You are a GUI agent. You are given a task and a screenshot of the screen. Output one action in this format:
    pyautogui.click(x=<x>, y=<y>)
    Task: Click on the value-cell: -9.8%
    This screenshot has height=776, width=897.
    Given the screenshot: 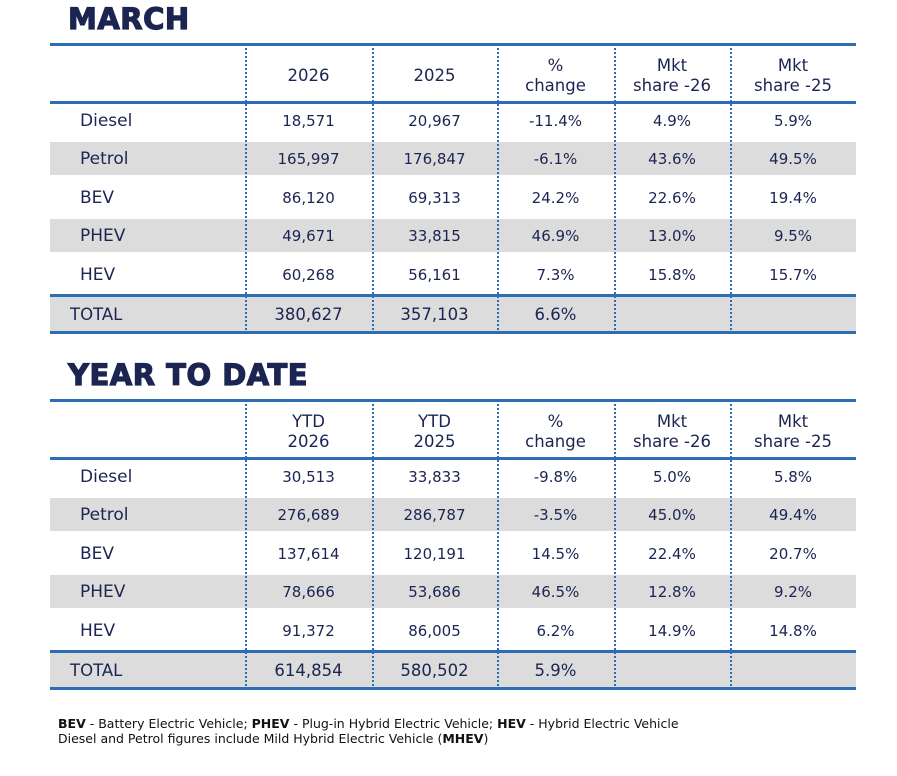 What is the action you would take?
    pyautogui.click(x=555, y=477)
    